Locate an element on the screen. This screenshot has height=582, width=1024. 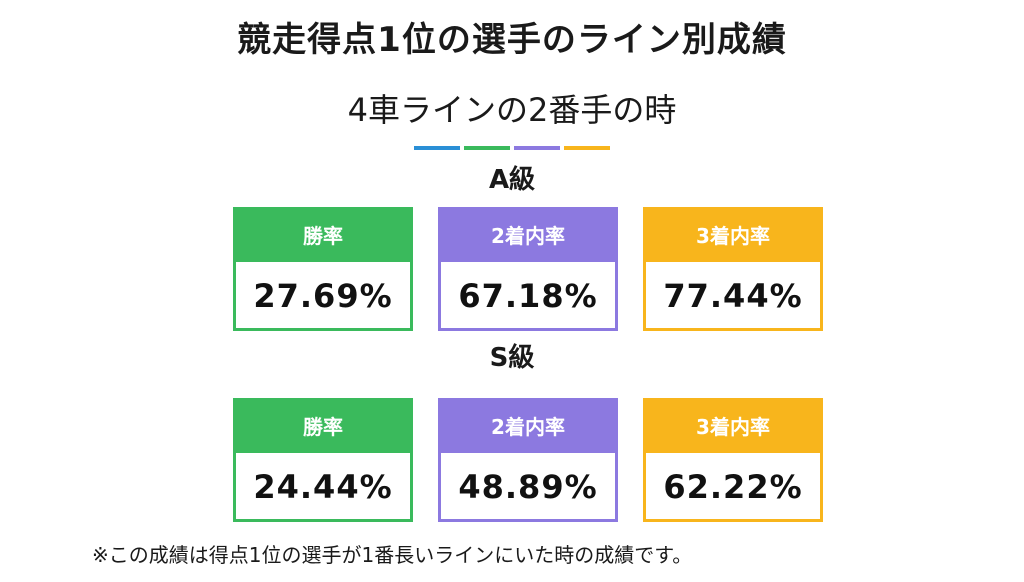
page-subtitle: 4車ラインの2番手の時 is located at coordinates (512, 110).